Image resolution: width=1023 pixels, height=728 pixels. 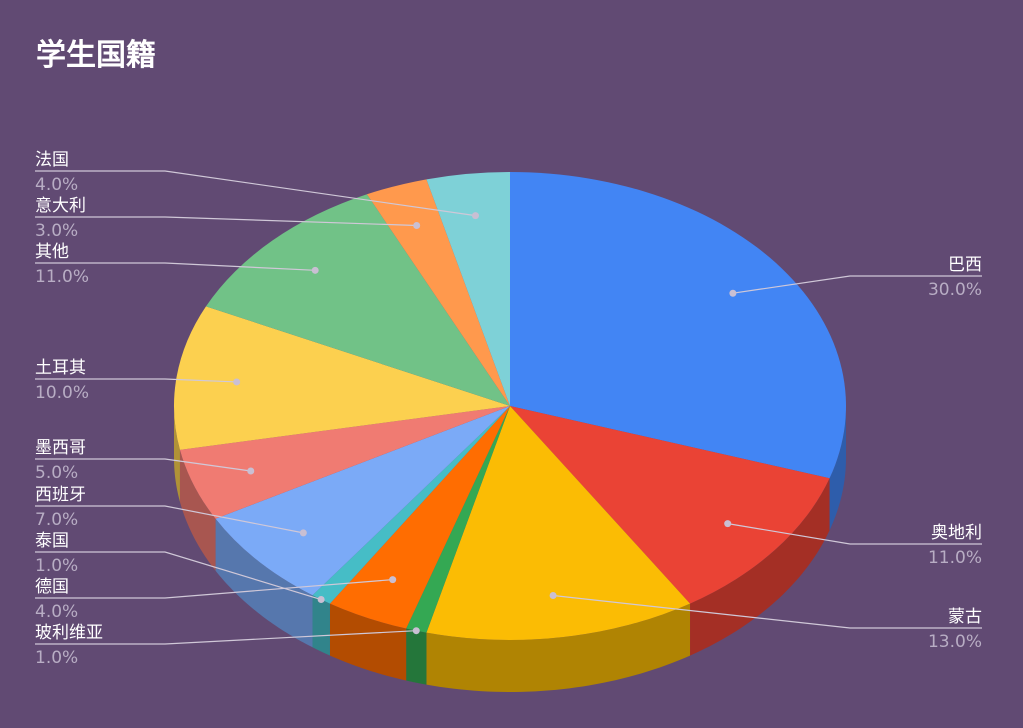 I want to click on slice-percent: 3.0%, so click(x=56, y=231).